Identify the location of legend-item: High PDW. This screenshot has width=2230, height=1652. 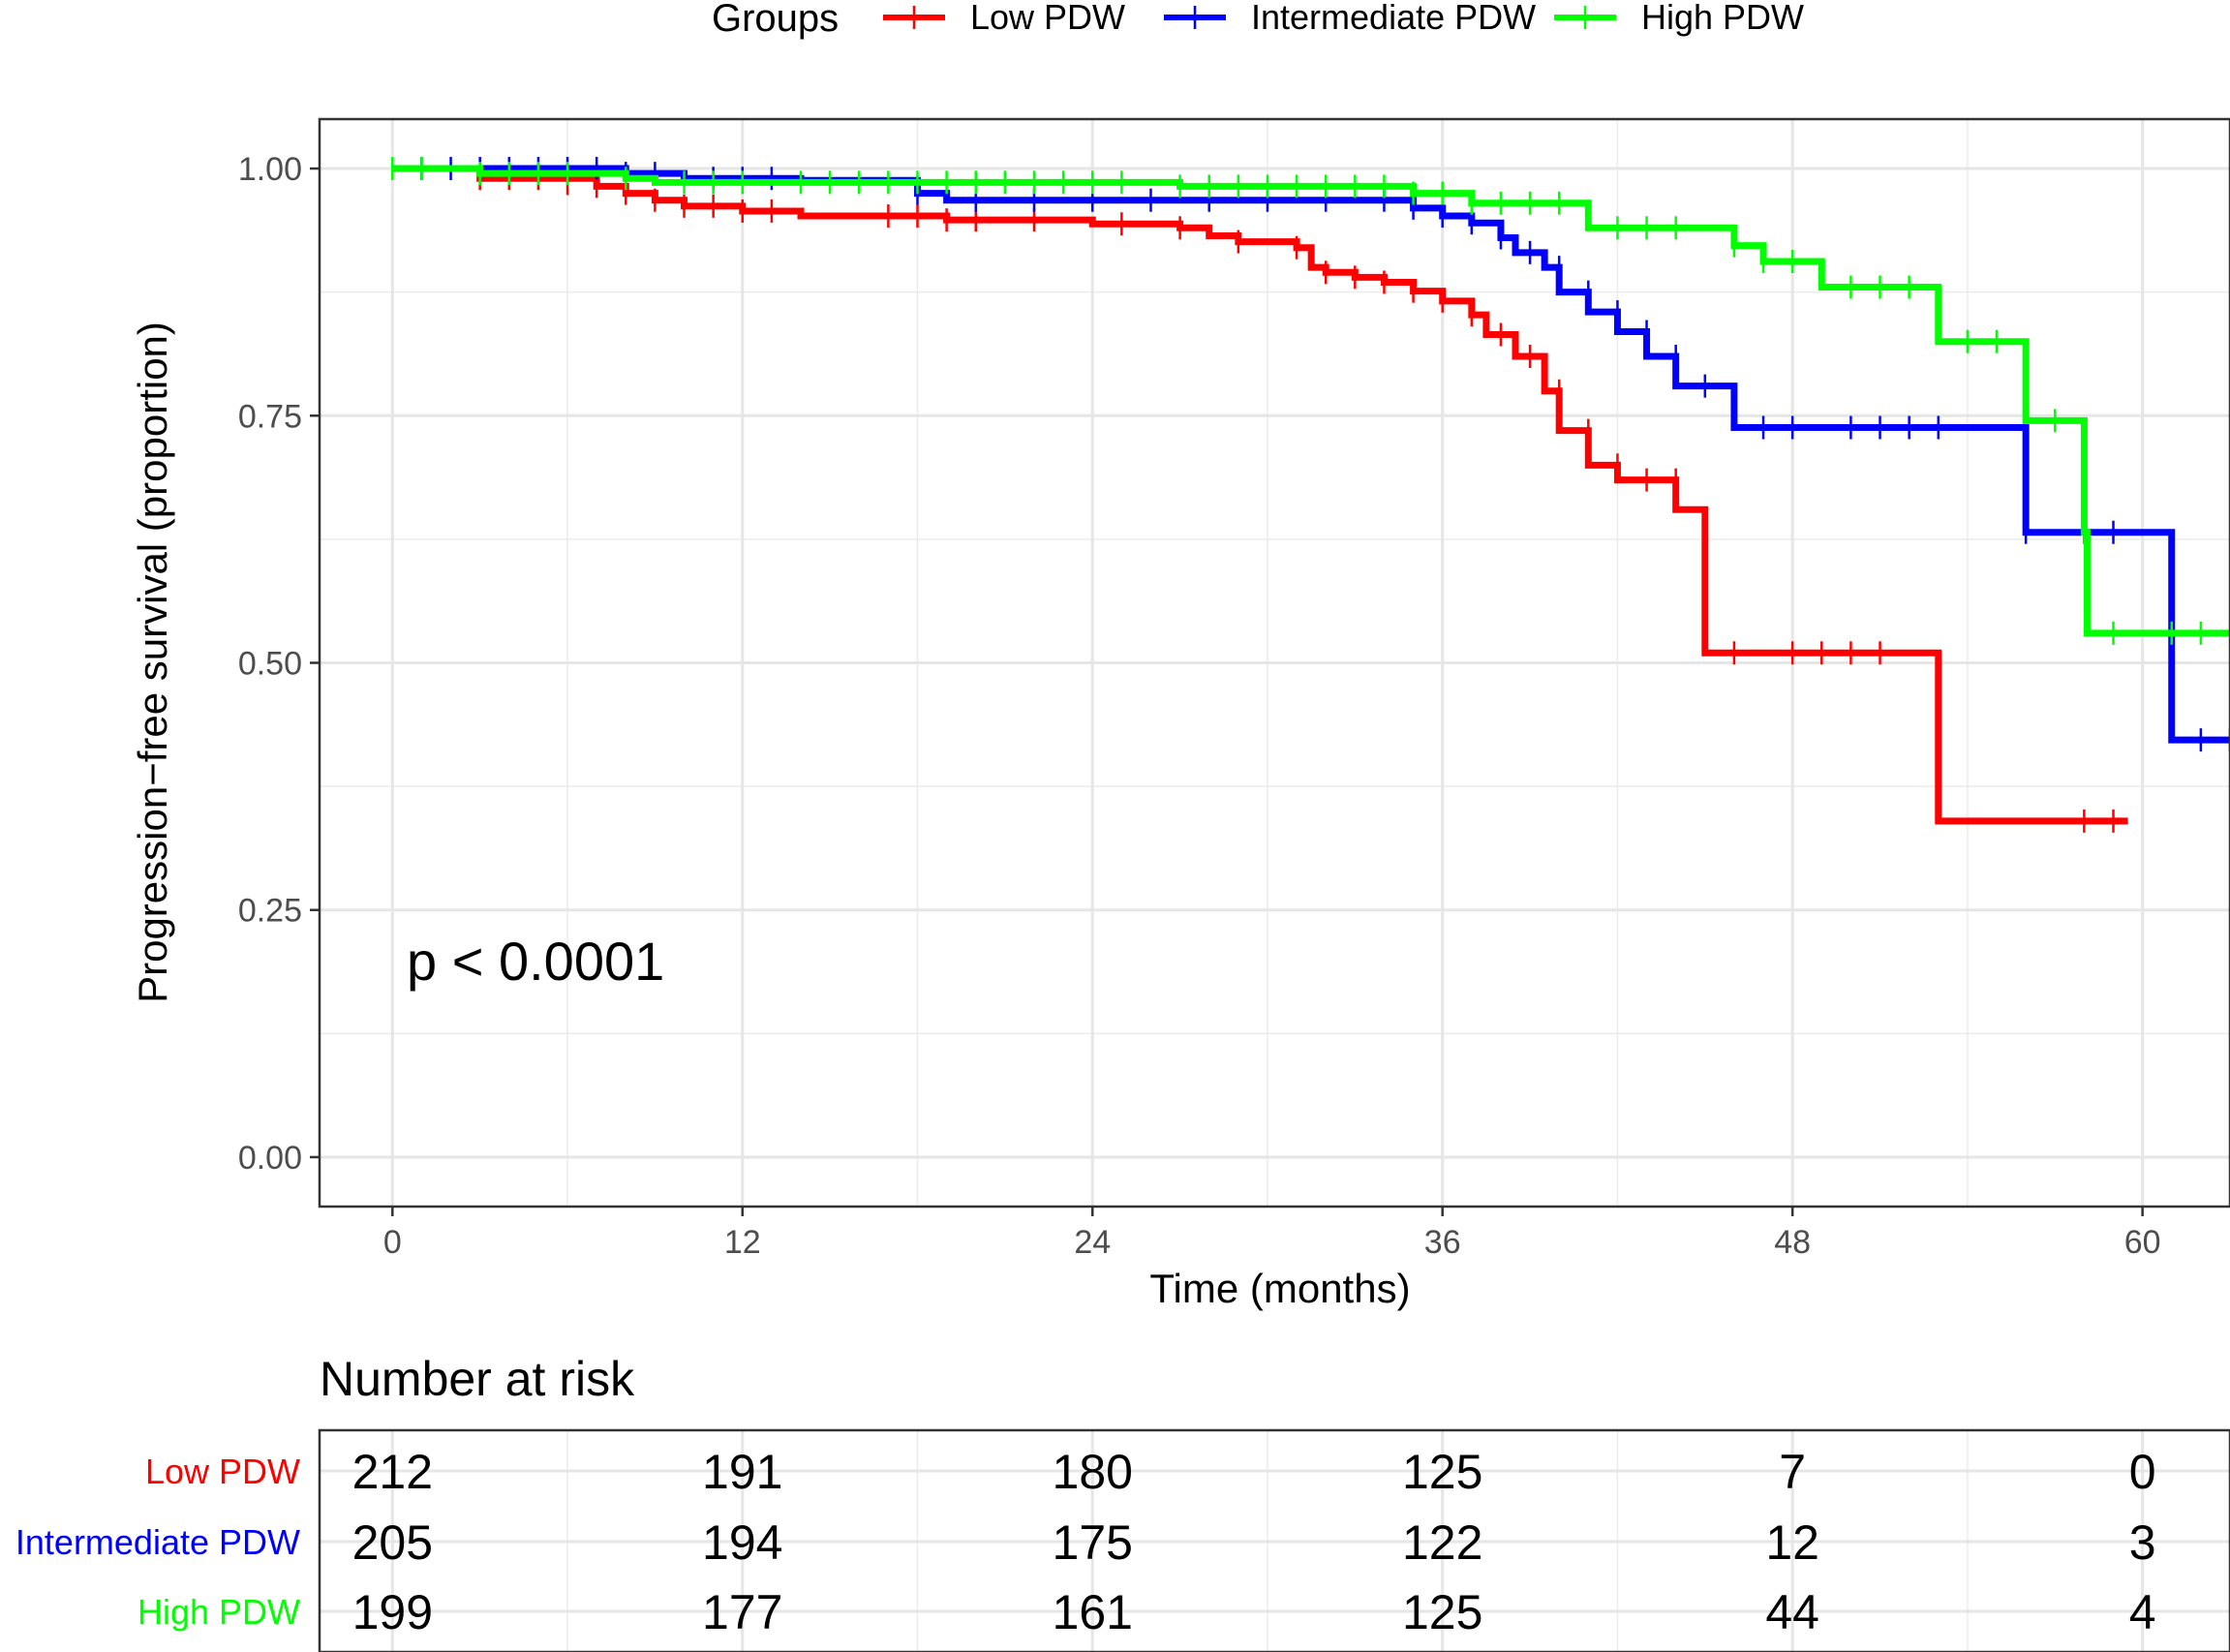
(1679, 18).